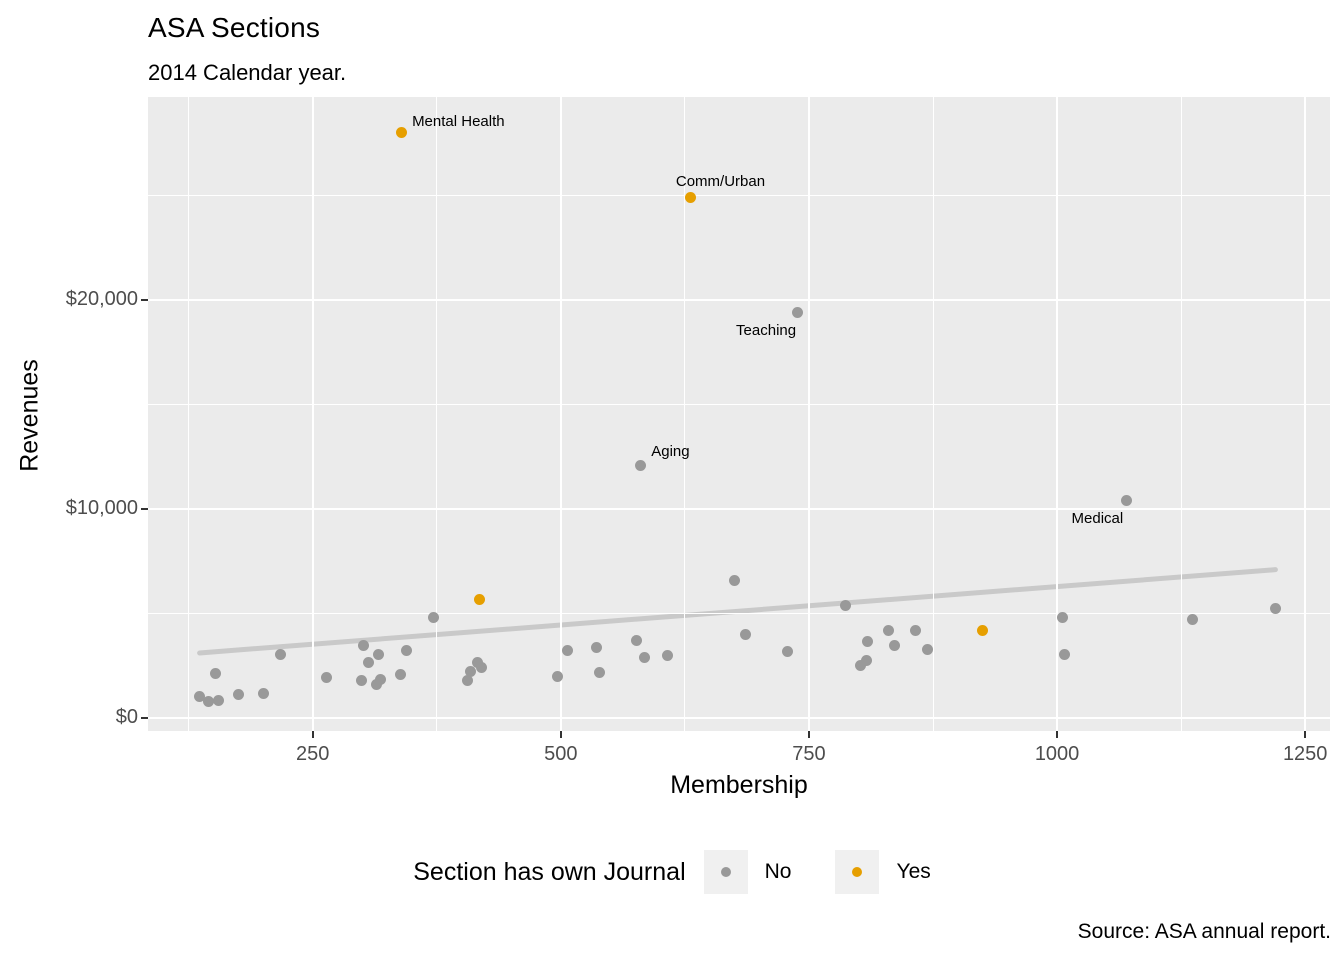 The height and width of the screenshot is (960, 1344). Describe the element at coordinates (778, 871) in the screenshot. I see `legend-label-no: No` at that location.